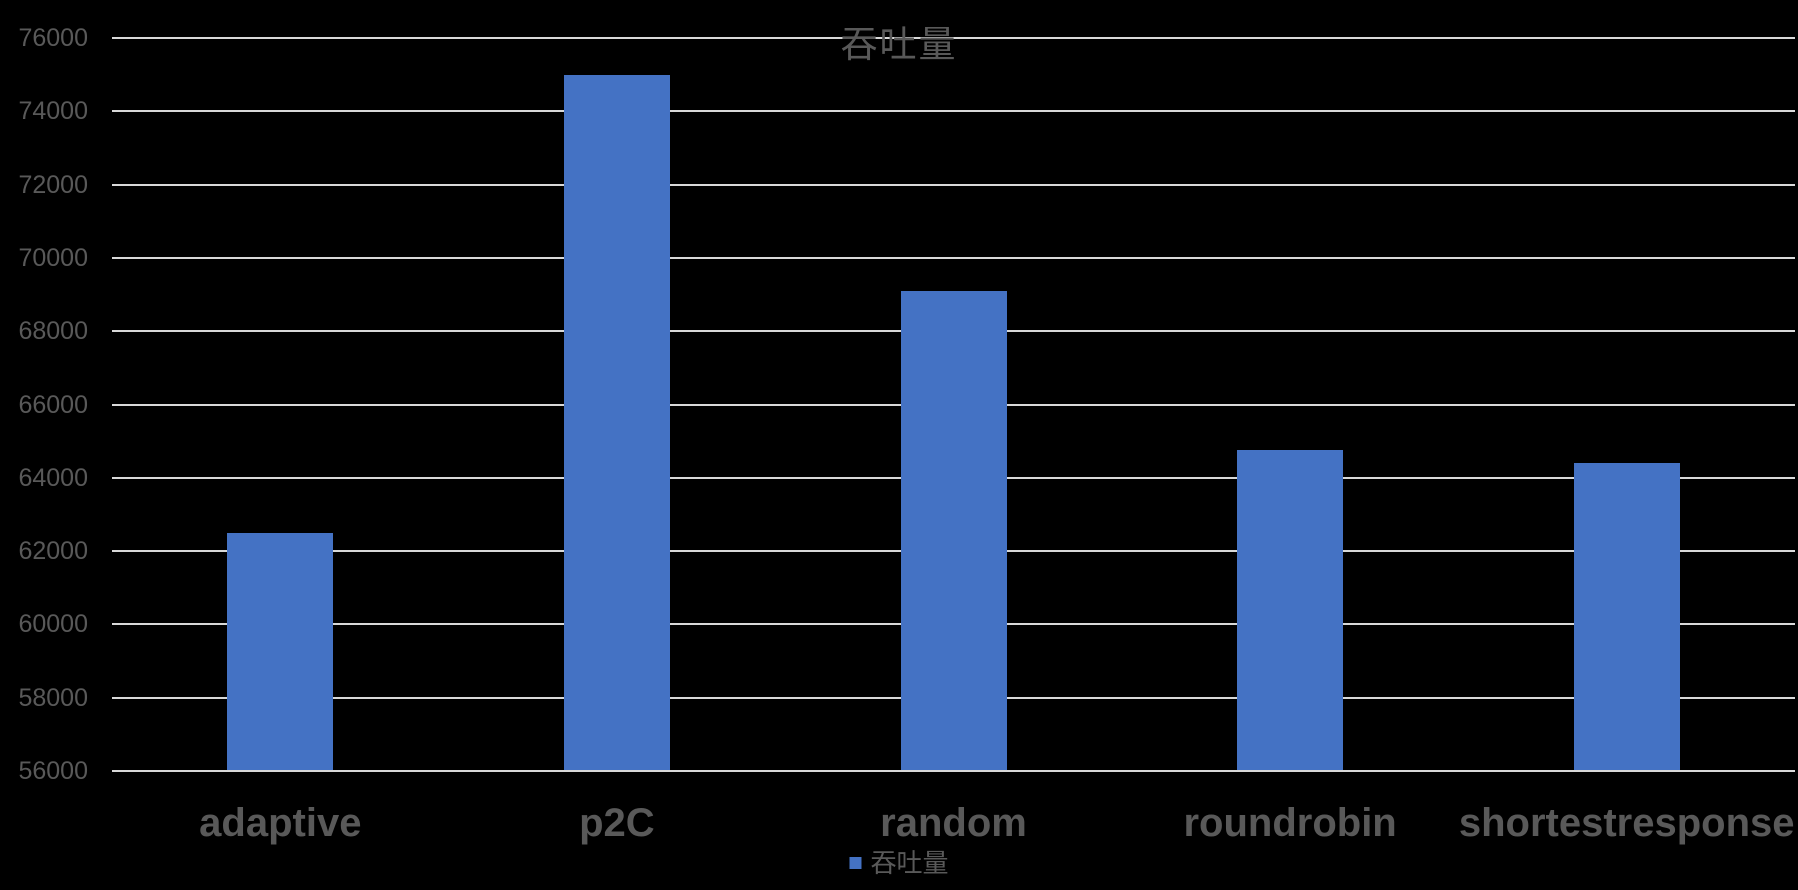  What do you see at coordinates (953, 823) in the screenshot?
I see `x-axis-label-random: random` at bounding box center [953, 823].